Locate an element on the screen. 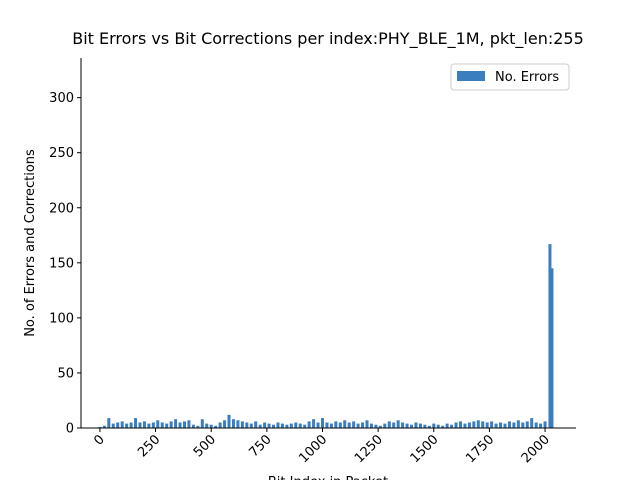 The image size is (640, 480). y-tick-label: 300 is located at coordinates (61, 98).